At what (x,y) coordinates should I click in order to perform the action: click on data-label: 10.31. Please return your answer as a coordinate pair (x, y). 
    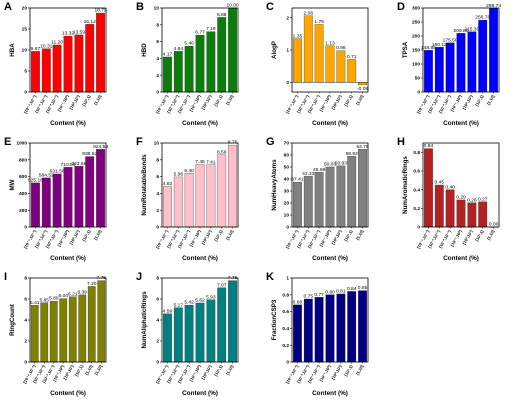
    Looking at the image, I should click on (46, 46).